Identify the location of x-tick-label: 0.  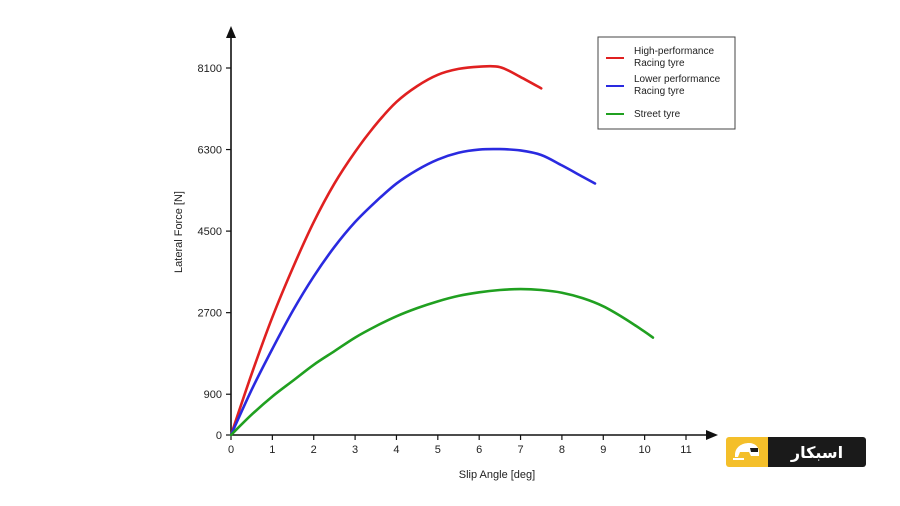
(231, 450).